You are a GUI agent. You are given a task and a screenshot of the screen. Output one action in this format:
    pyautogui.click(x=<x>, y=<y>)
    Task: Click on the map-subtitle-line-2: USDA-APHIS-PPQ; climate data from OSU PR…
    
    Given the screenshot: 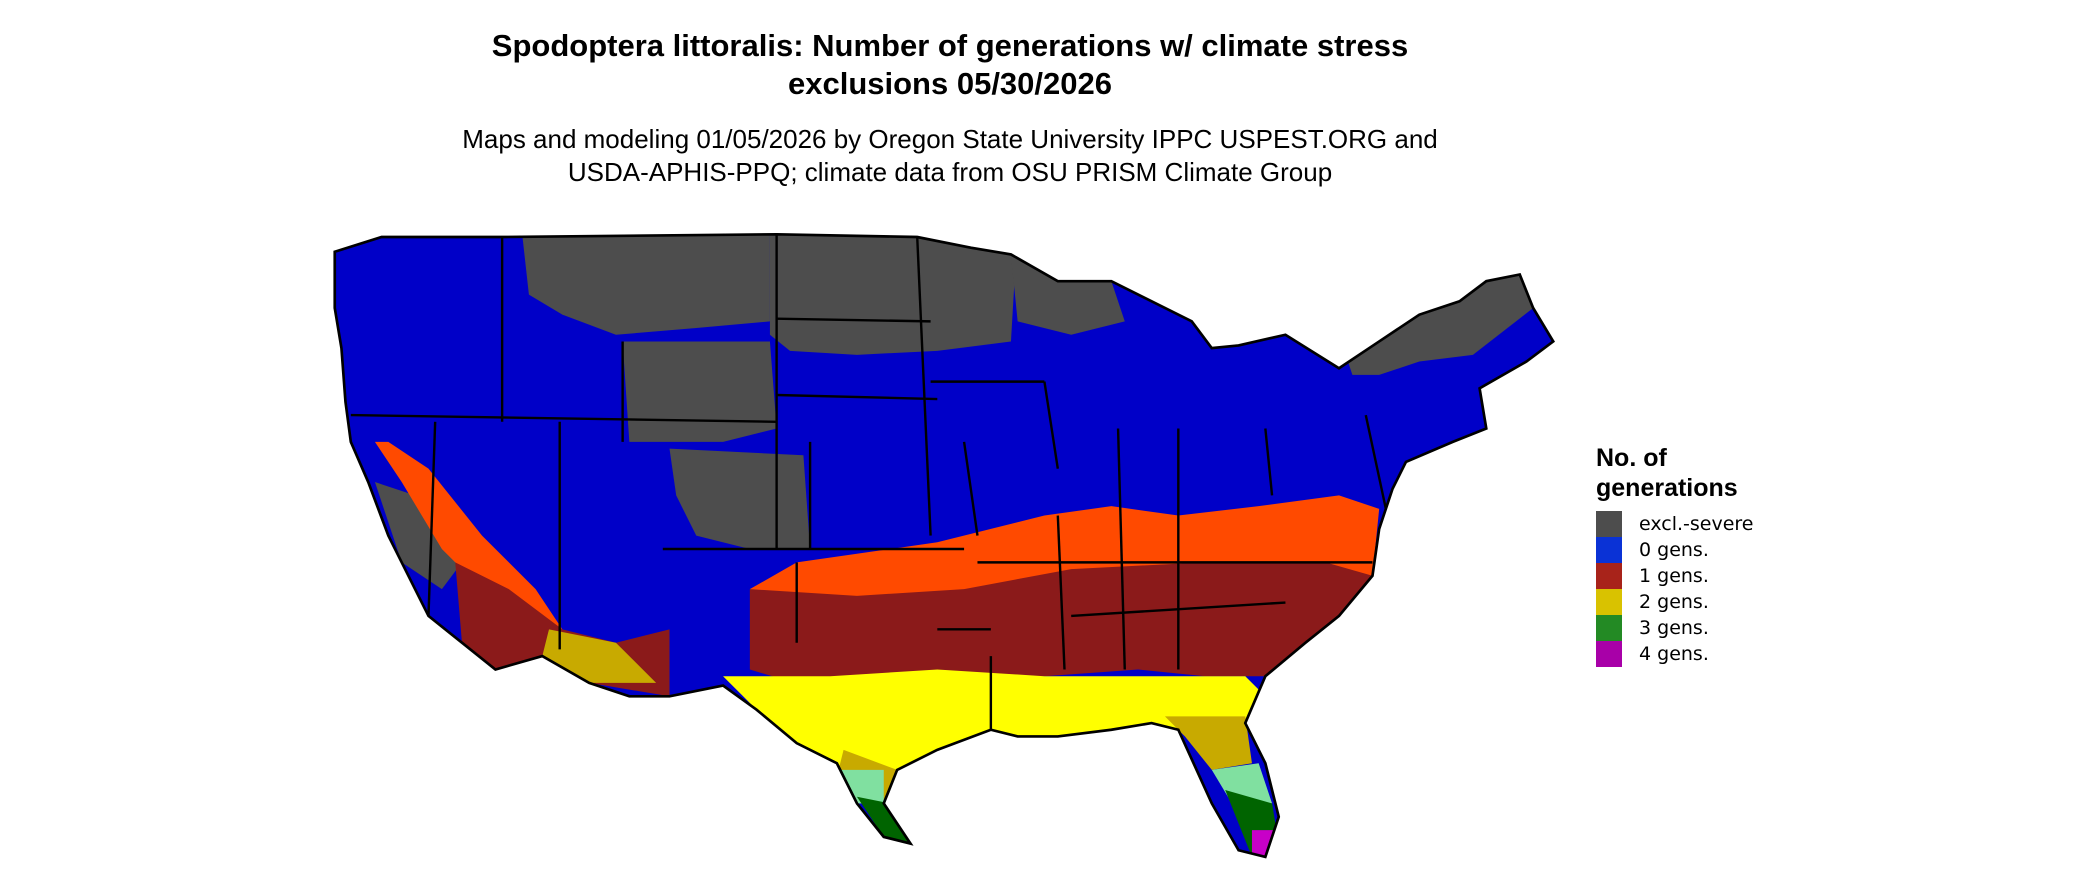 What is the action you would take?
    pyautogui.click(x=950, y=172)
    